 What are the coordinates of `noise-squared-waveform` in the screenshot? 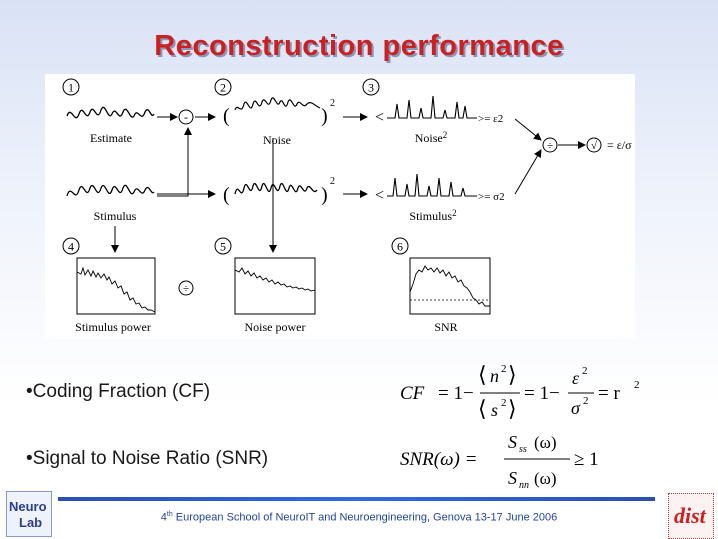 It's located at (432, 107).